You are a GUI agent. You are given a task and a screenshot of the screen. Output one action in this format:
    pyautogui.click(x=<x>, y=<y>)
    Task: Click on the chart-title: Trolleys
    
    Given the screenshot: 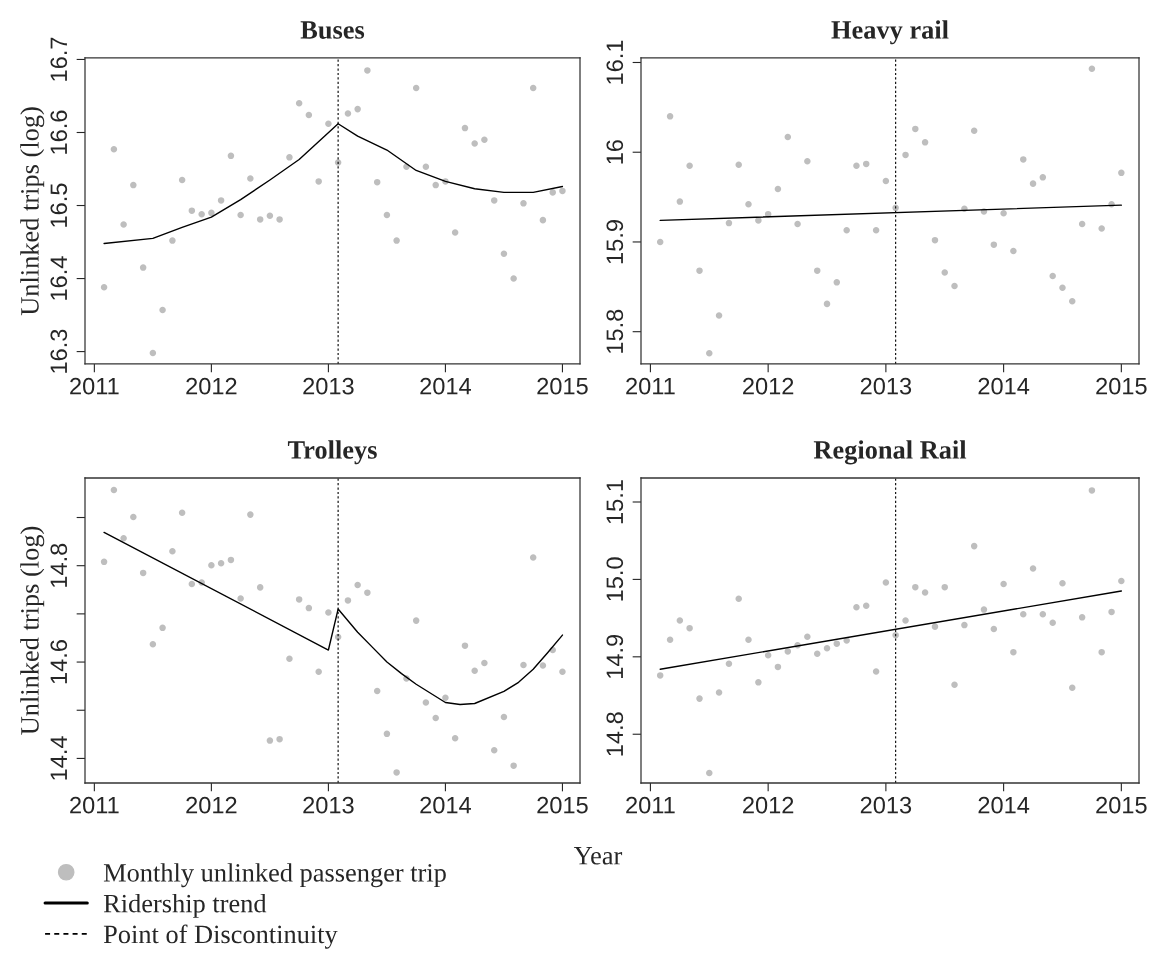 What is the action you would take?
    pyautogui.click(x=332, y=452)
    